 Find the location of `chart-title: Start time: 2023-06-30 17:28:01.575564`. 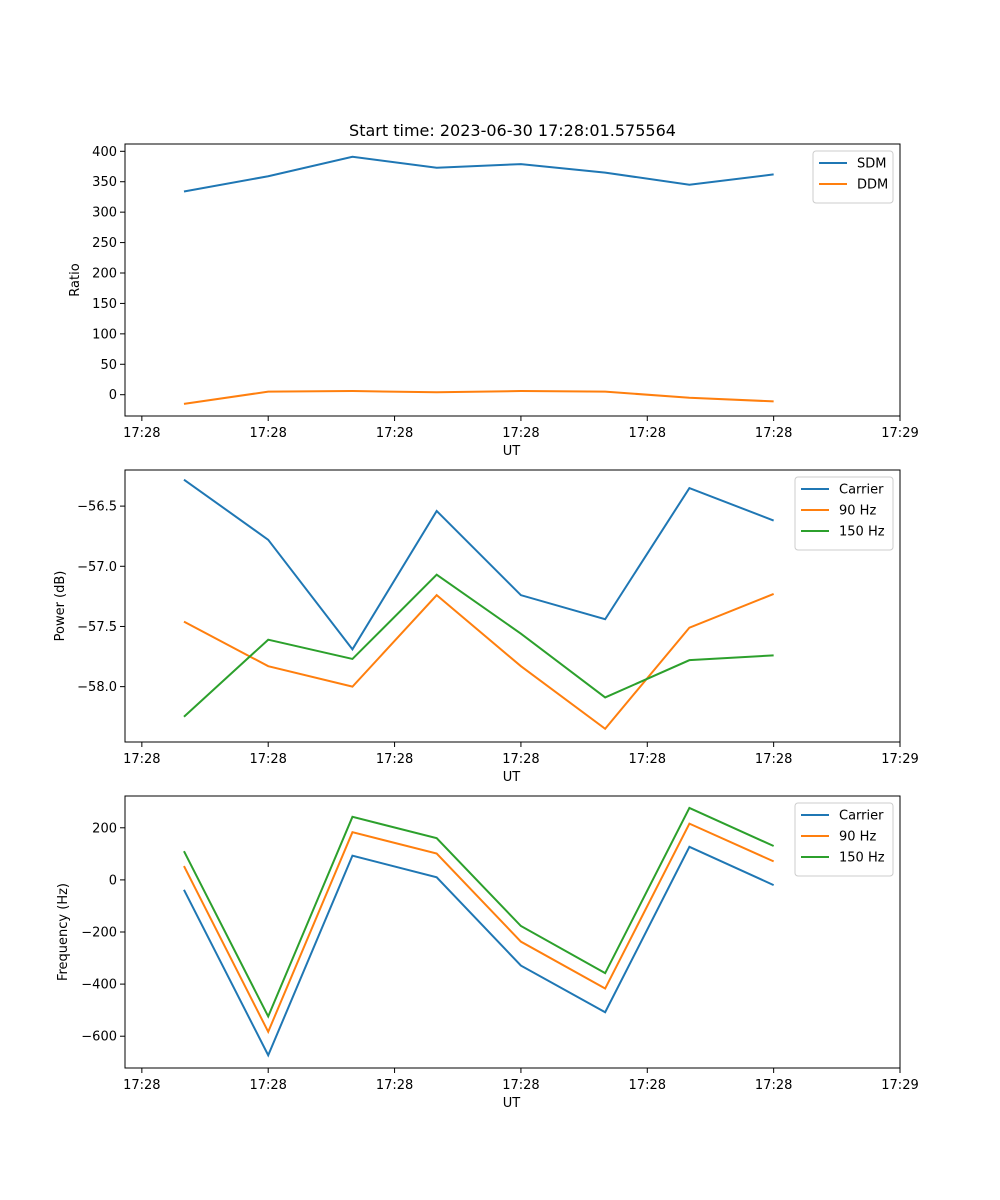

chart-title: Start time: 2023-06-30 17:28:01.575564 is located at coordinates (512, 130).